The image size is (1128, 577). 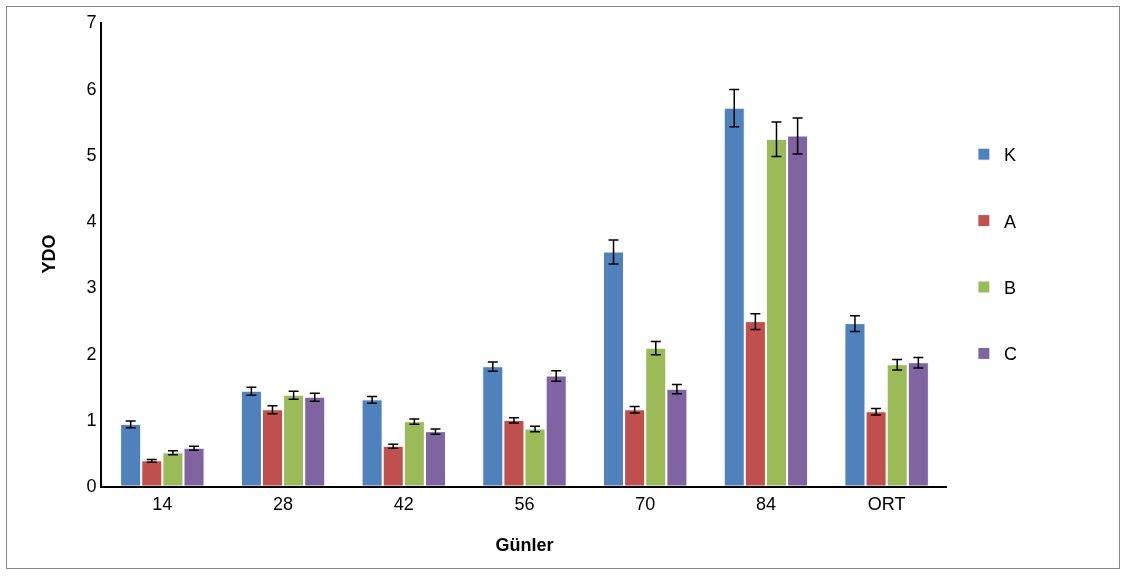 What do you see at coordinates (1009, 221) in the screenshot?
I see `legend-label: A` at bounding box center [1009, 221].